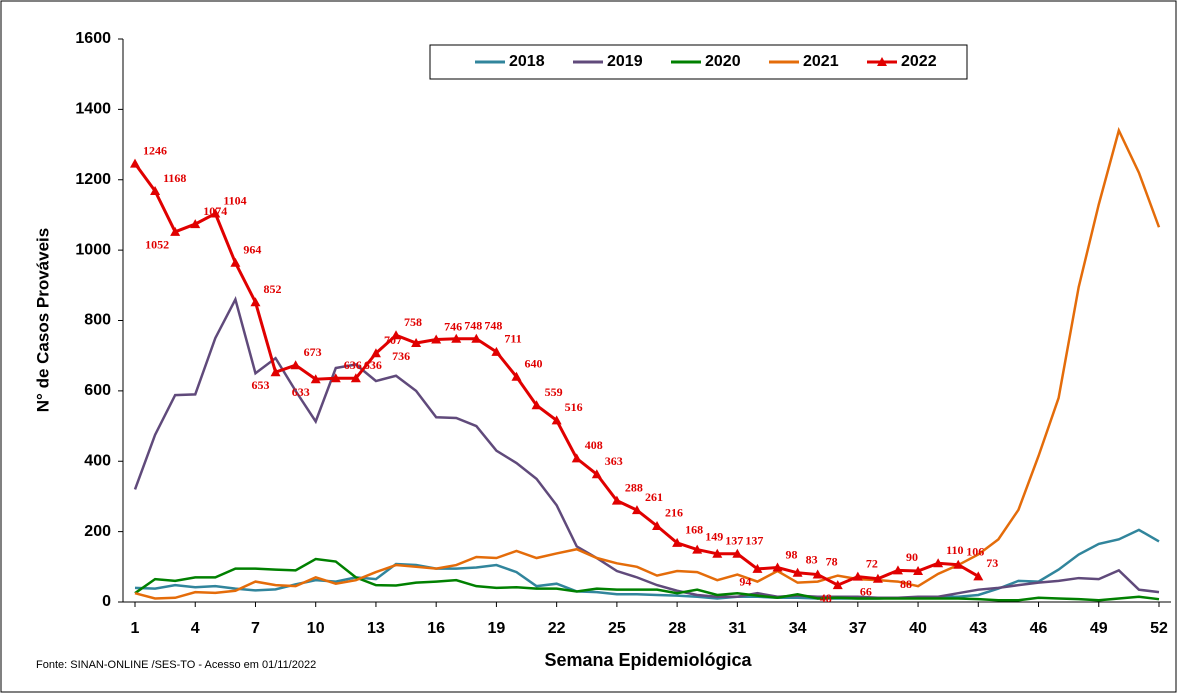  I want to click on data-label: 110, so click(954, 550).